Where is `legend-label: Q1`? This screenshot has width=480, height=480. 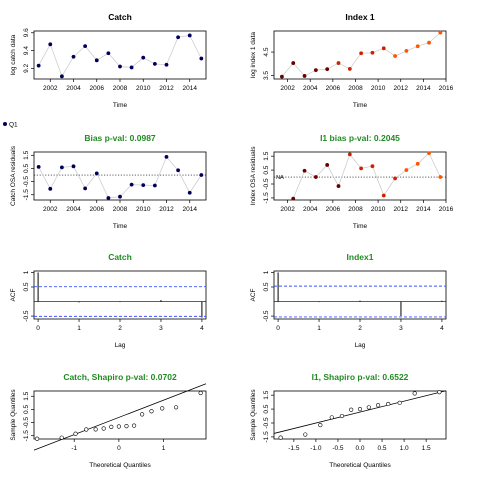 legend-label: Q1 is located at coordinates (13, 125).